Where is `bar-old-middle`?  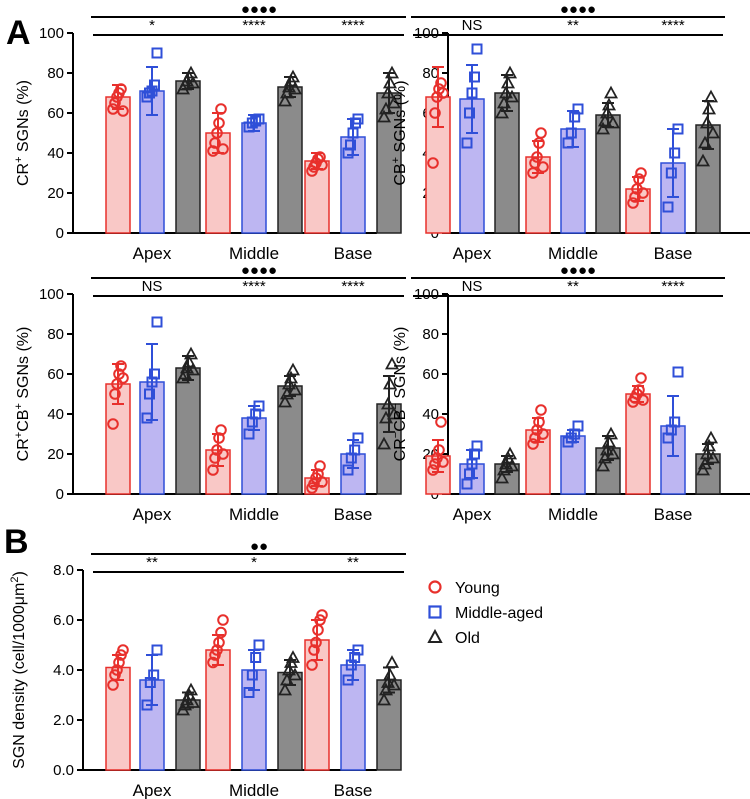
bar-old-middle is located at coordinates (608, 174).